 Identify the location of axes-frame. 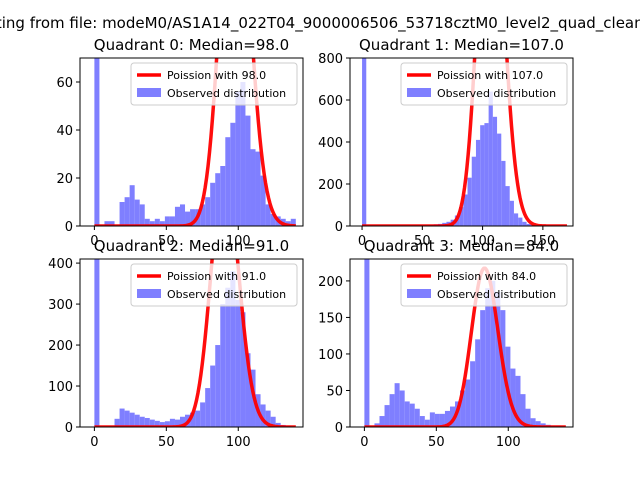
(461, 343).